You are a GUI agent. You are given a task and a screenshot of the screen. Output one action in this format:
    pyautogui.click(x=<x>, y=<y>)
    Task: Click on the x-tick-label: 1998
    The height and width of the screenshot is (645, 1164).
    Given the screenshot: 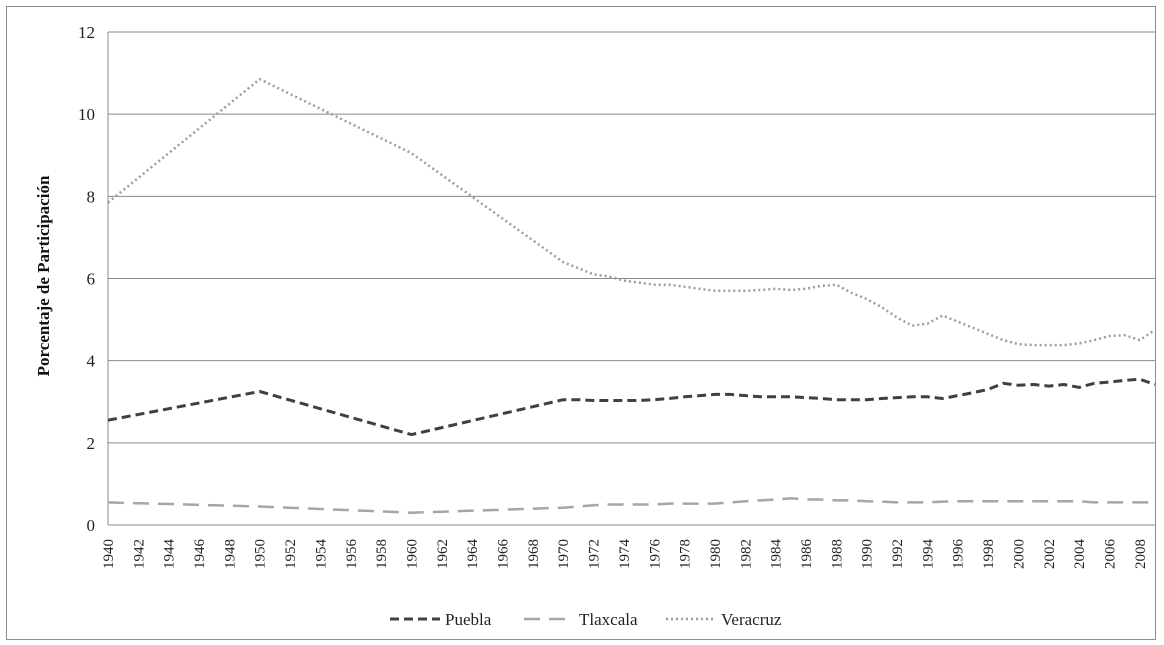 What is the action you would take?
    pyautogui.click(x=989, y=554)
    